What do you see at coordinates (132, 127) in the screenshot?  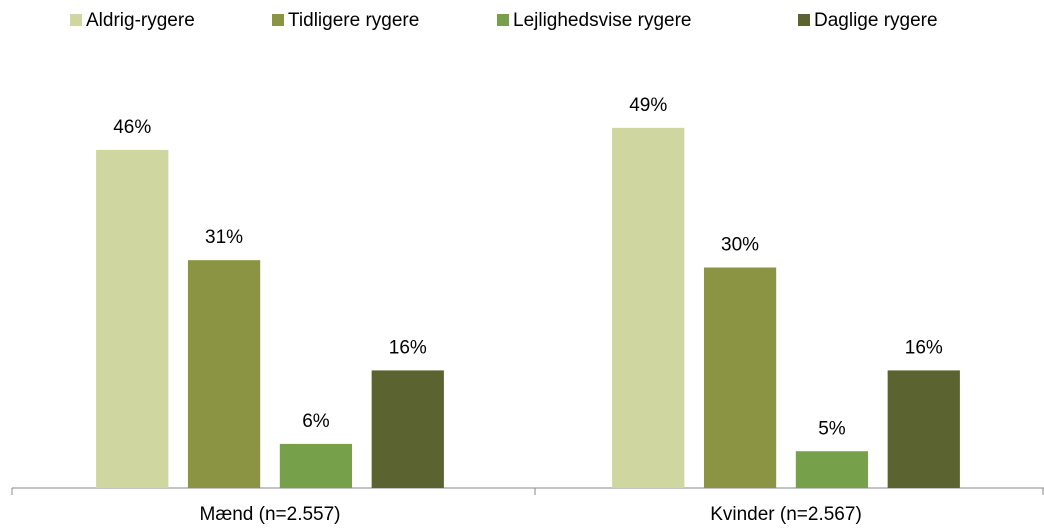 I see `data-label: 46%` at bounding box center [132, 127].